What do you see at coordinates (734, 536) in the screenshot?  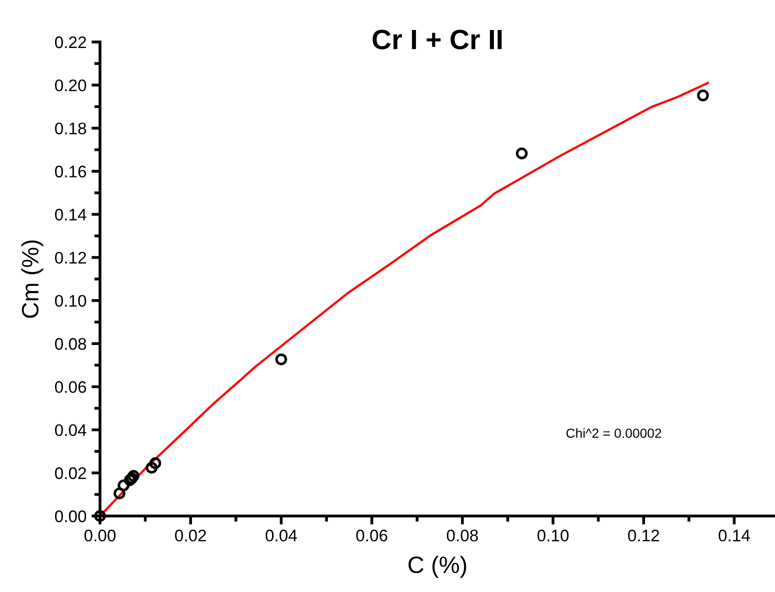 I see `x-tick-label: 0.14` at bounding box center [734, 536].